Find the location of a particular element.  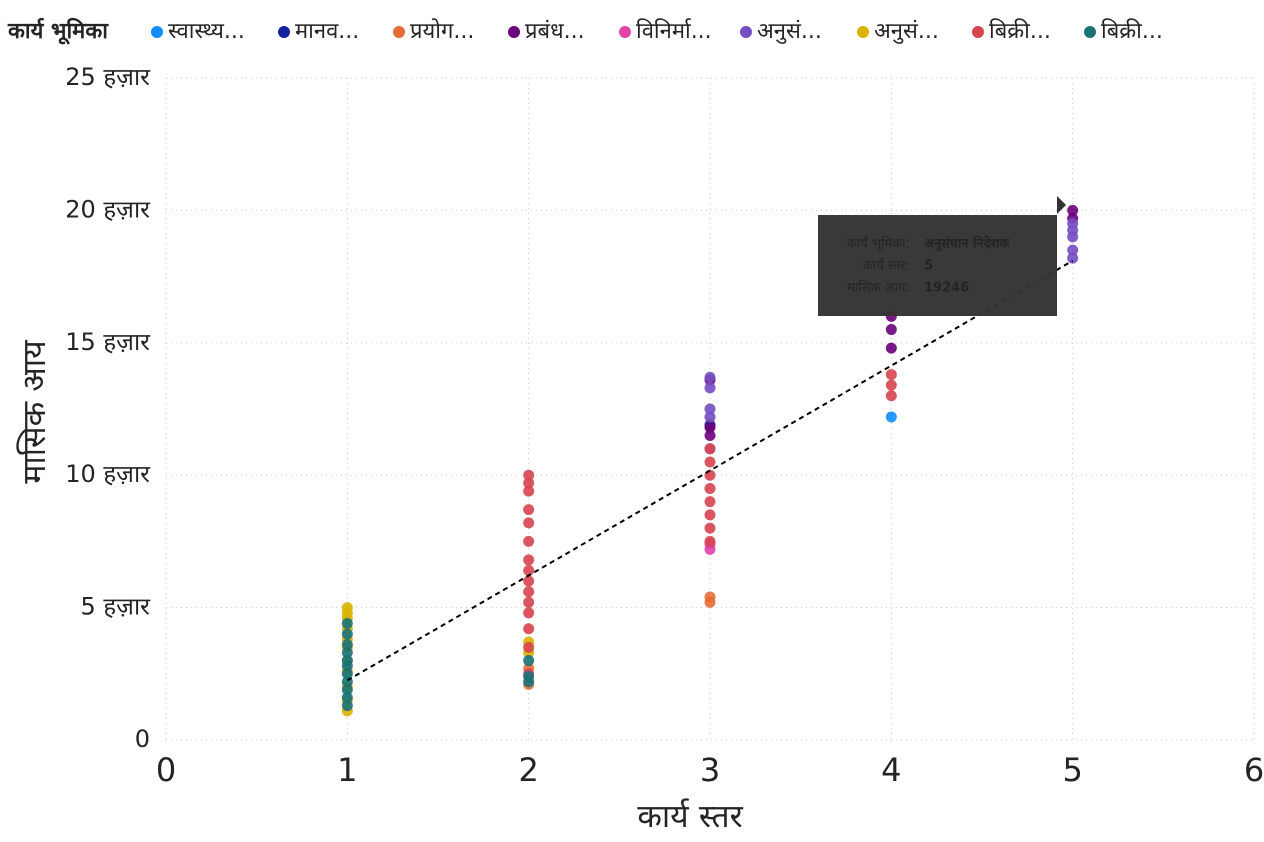

x-tick-label: 2 is located at coordinates (528, 770).